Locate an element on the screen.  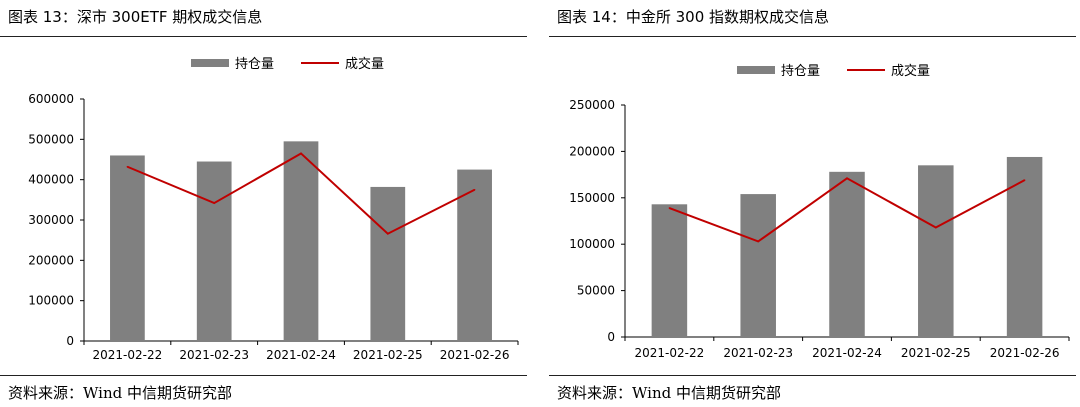
y-tick-label: 150000 is located at coordinates (592, 198).